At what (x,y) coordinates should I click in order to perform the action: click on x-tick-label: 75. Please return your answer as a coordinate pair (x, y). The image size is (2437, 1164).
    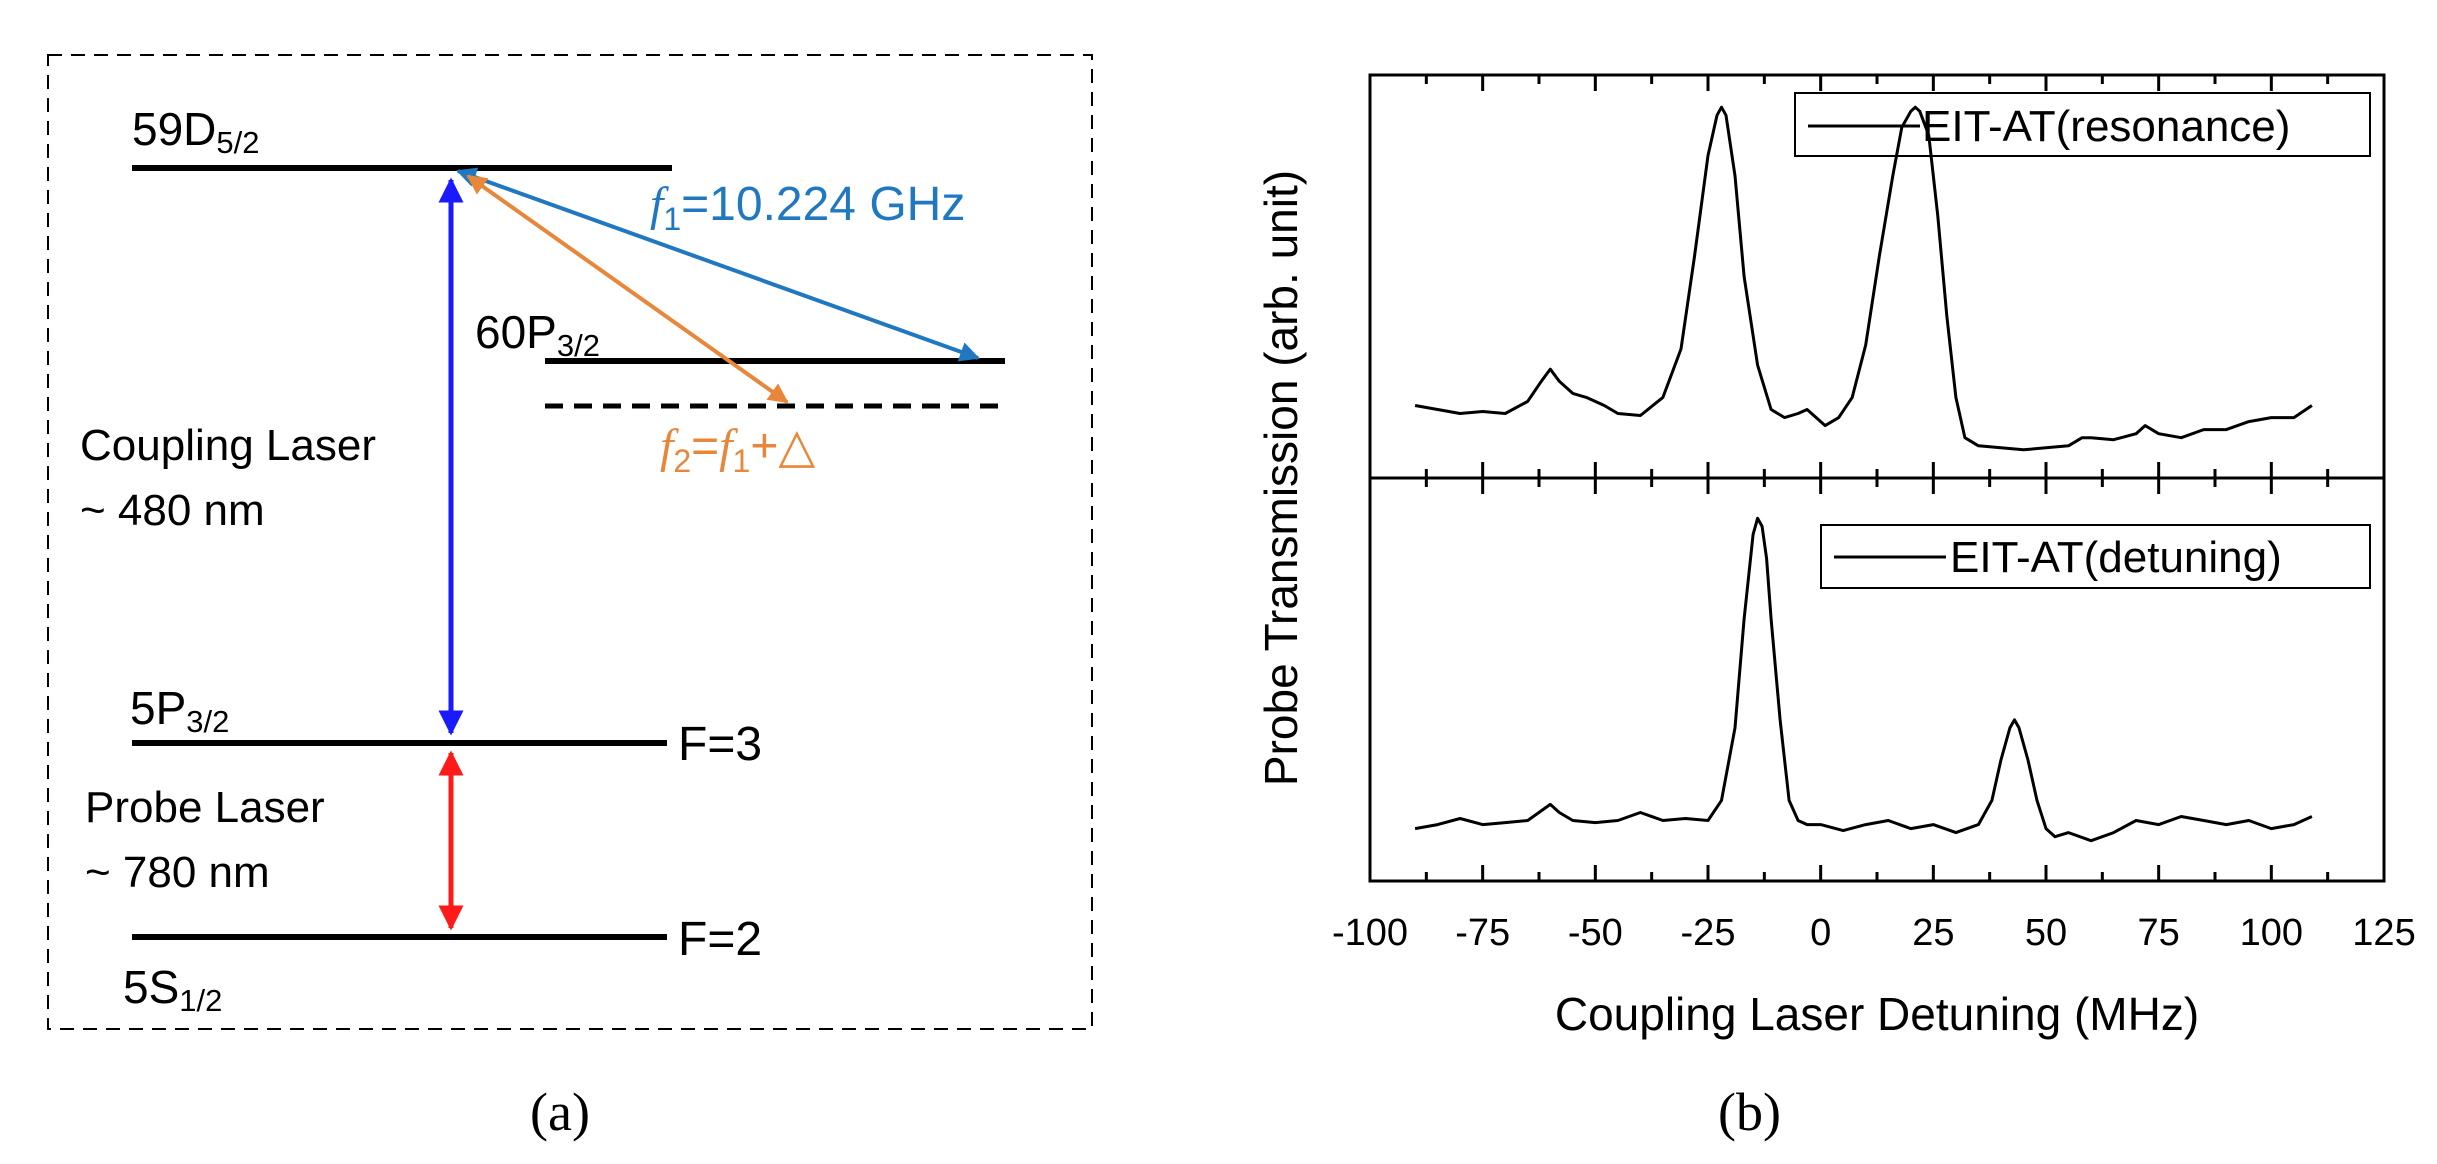
    Looking at the image, I should click on (2159, 933).